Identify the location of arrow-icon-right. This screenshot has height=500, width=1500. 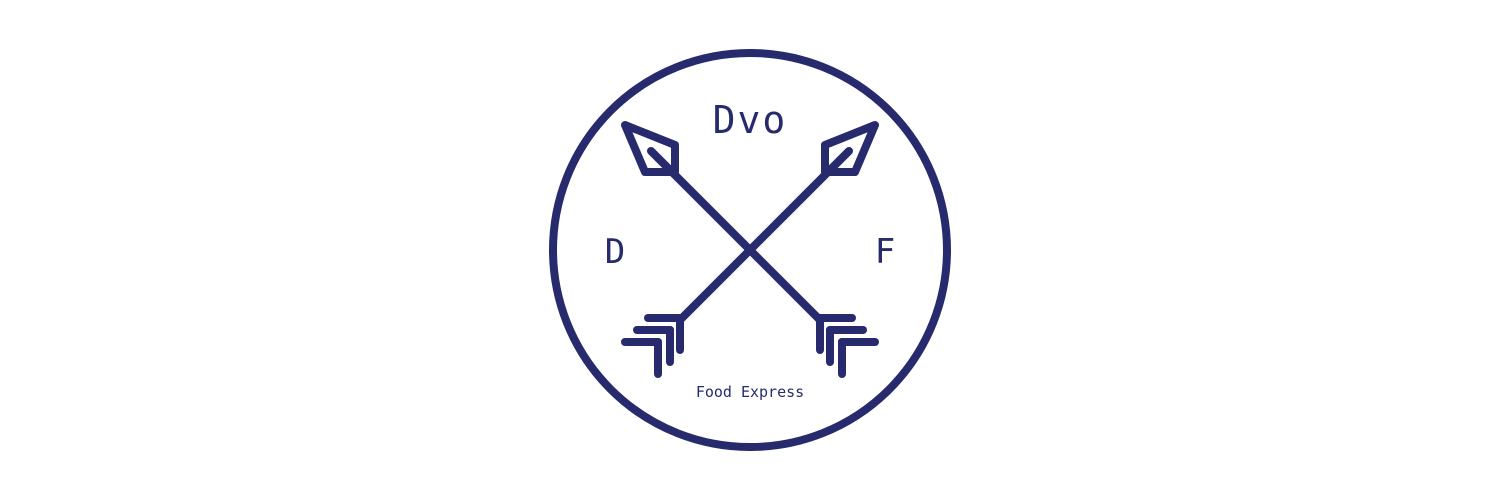
(750, 249).